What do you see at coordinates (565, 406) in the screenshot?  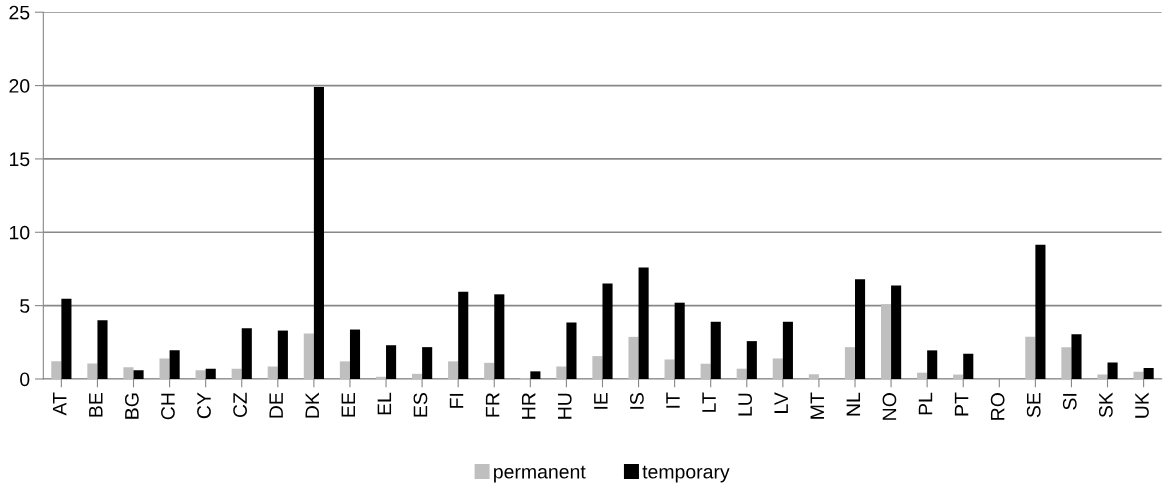 I see `x-tick-label: HU` at bounding box center [565, 406].